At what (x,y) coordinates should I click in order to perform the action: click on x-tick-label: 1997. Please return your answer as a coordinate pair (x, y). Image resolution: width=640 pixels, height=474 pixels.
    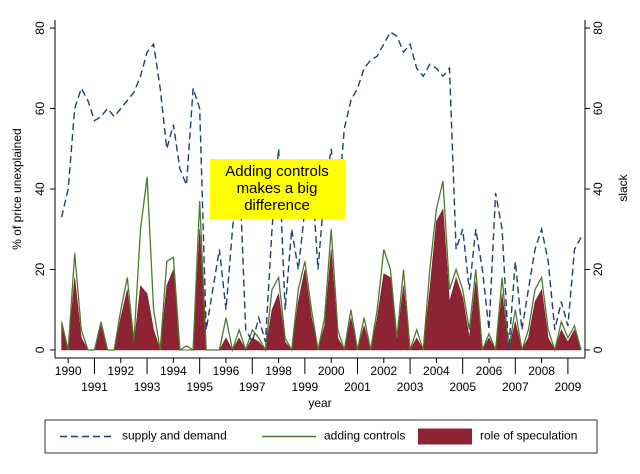
    Looking at the image, I should click on (252, 387).